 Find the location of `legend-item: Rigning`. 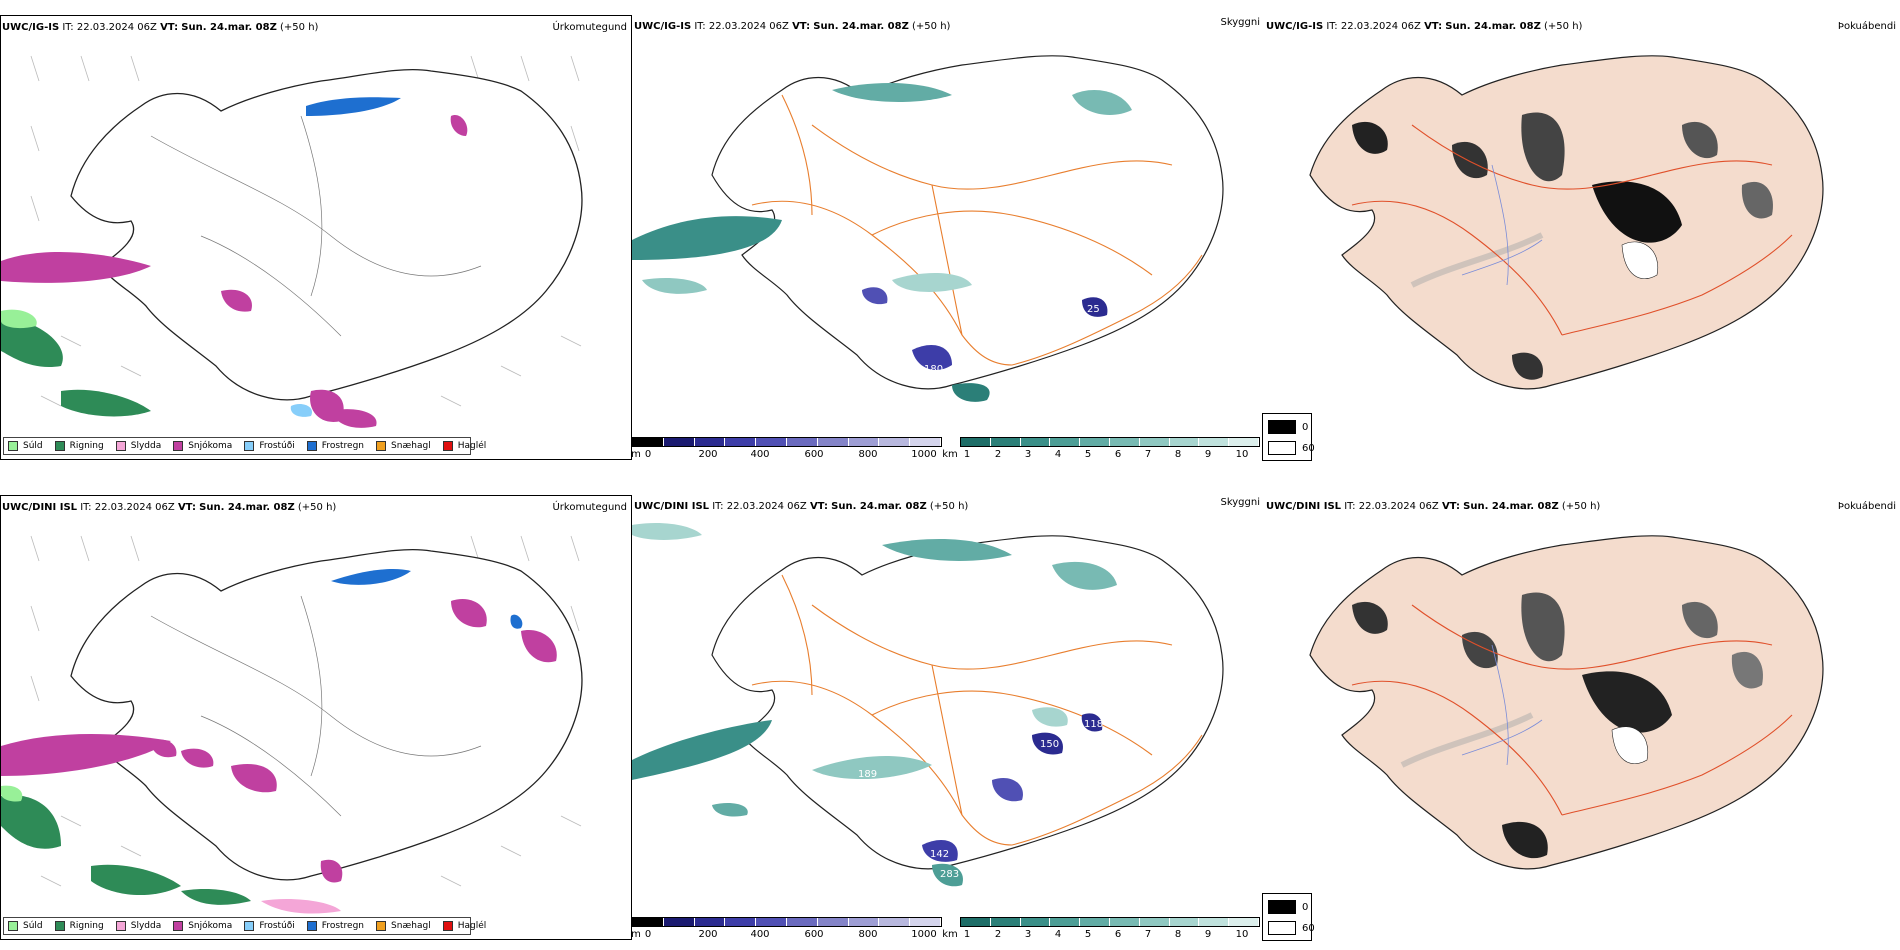

legend-item: Rigning is located at coordinates (79, 926).